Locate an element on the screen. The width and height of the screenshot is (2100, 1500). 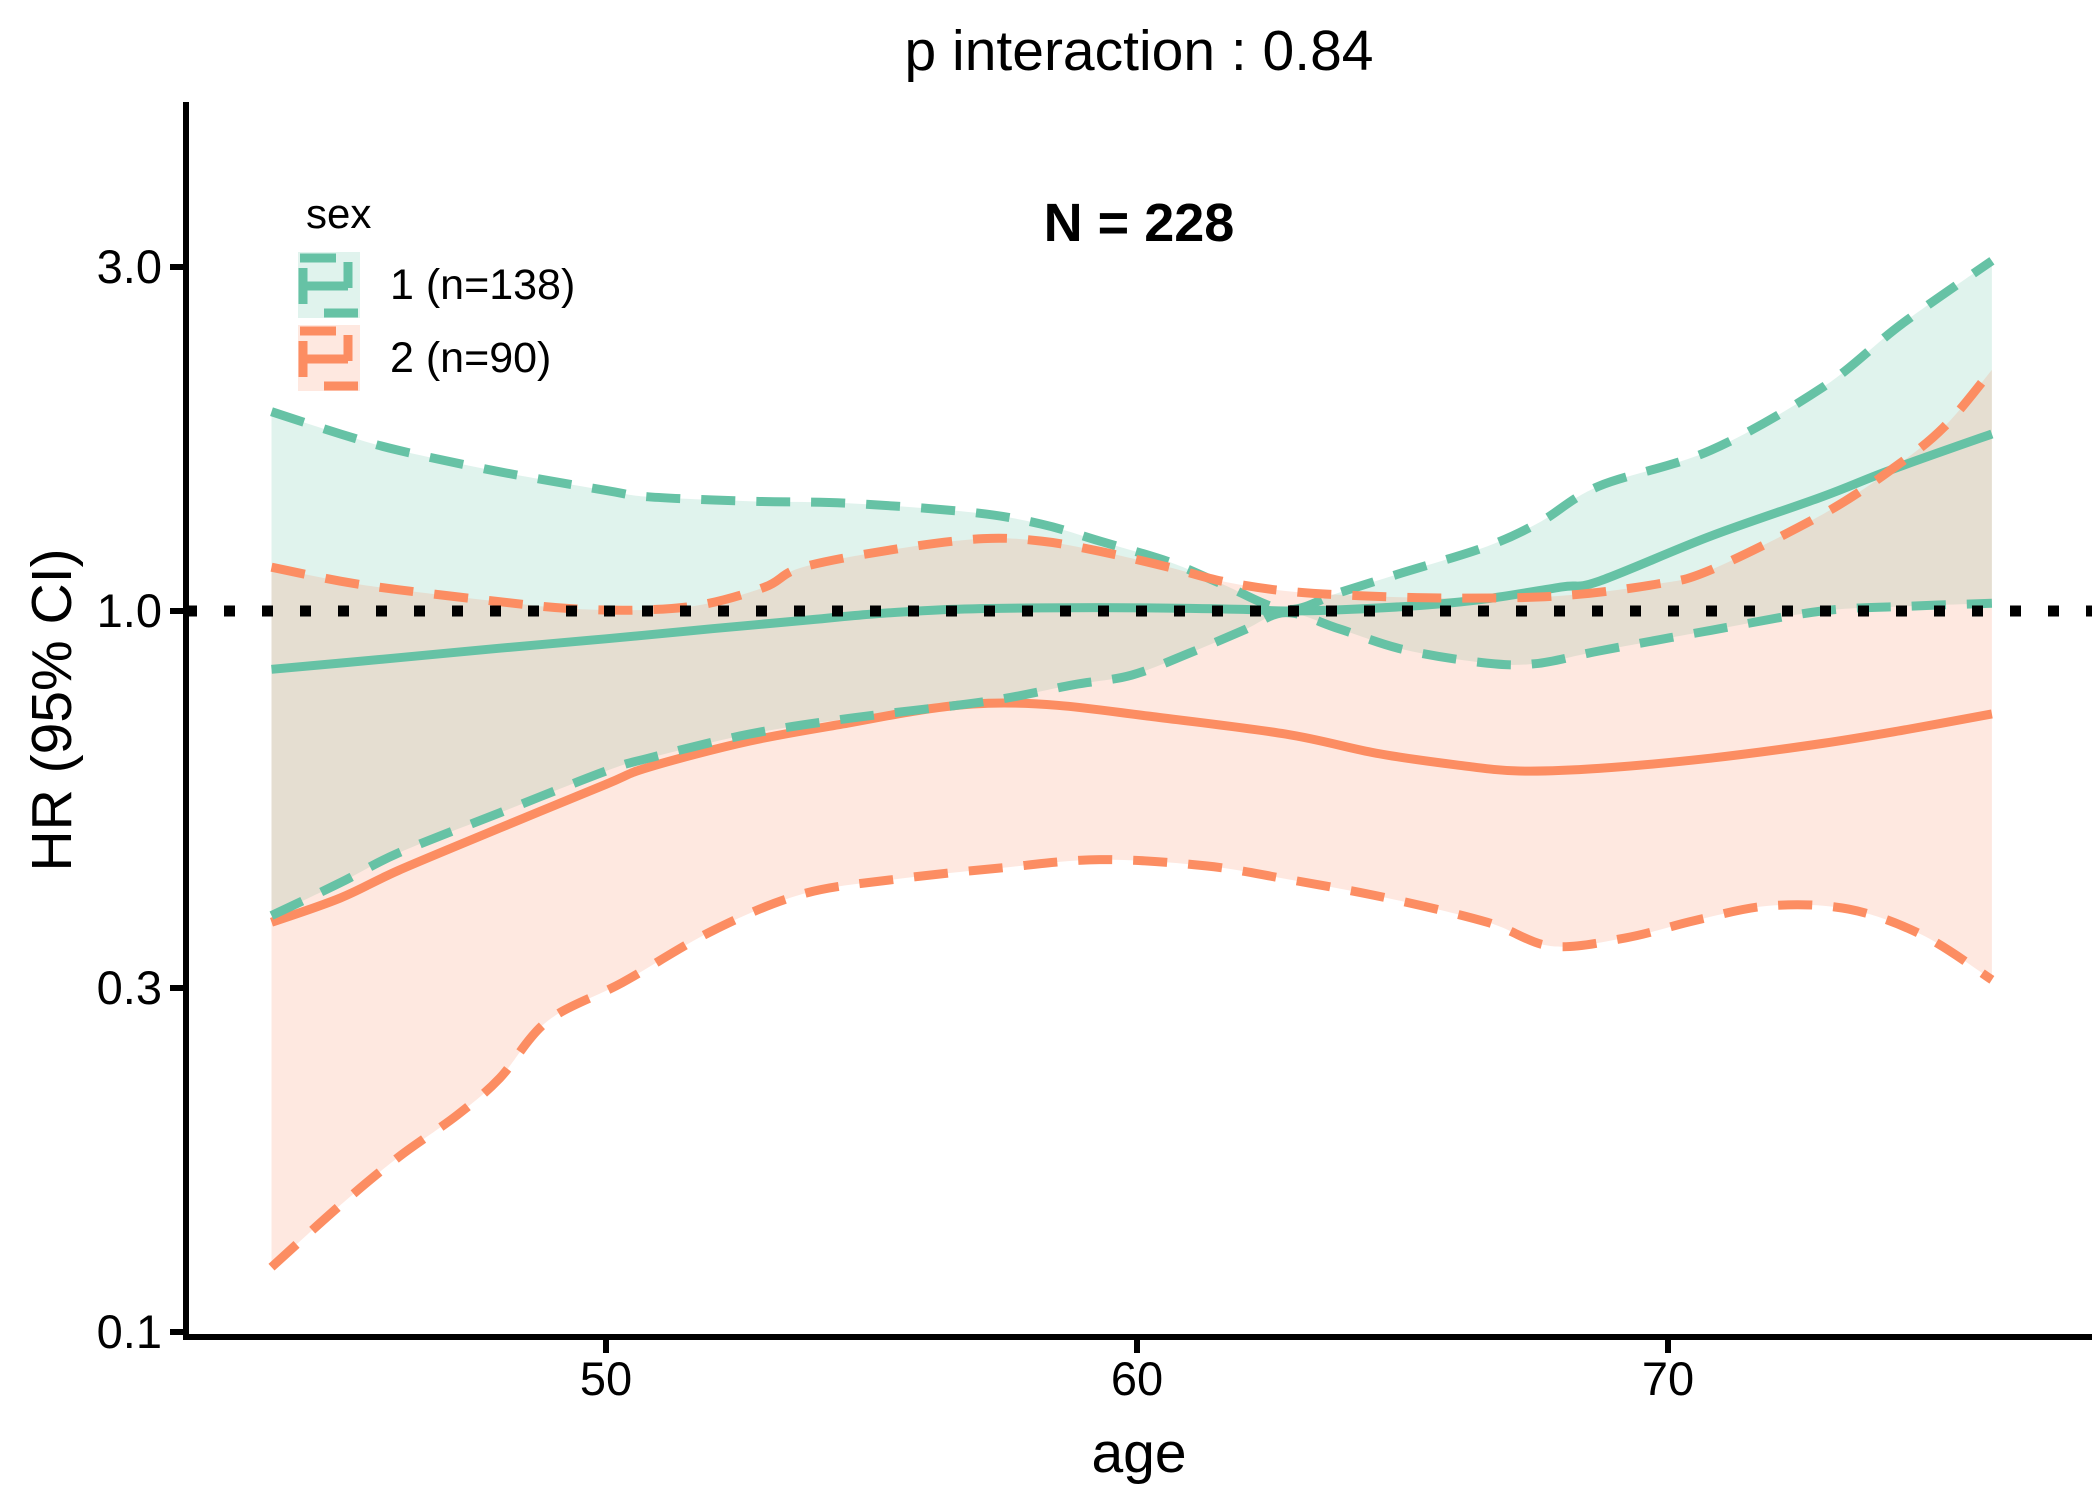
plot-title: p interaction : 0.84 is located at coordinates (1139, 51).